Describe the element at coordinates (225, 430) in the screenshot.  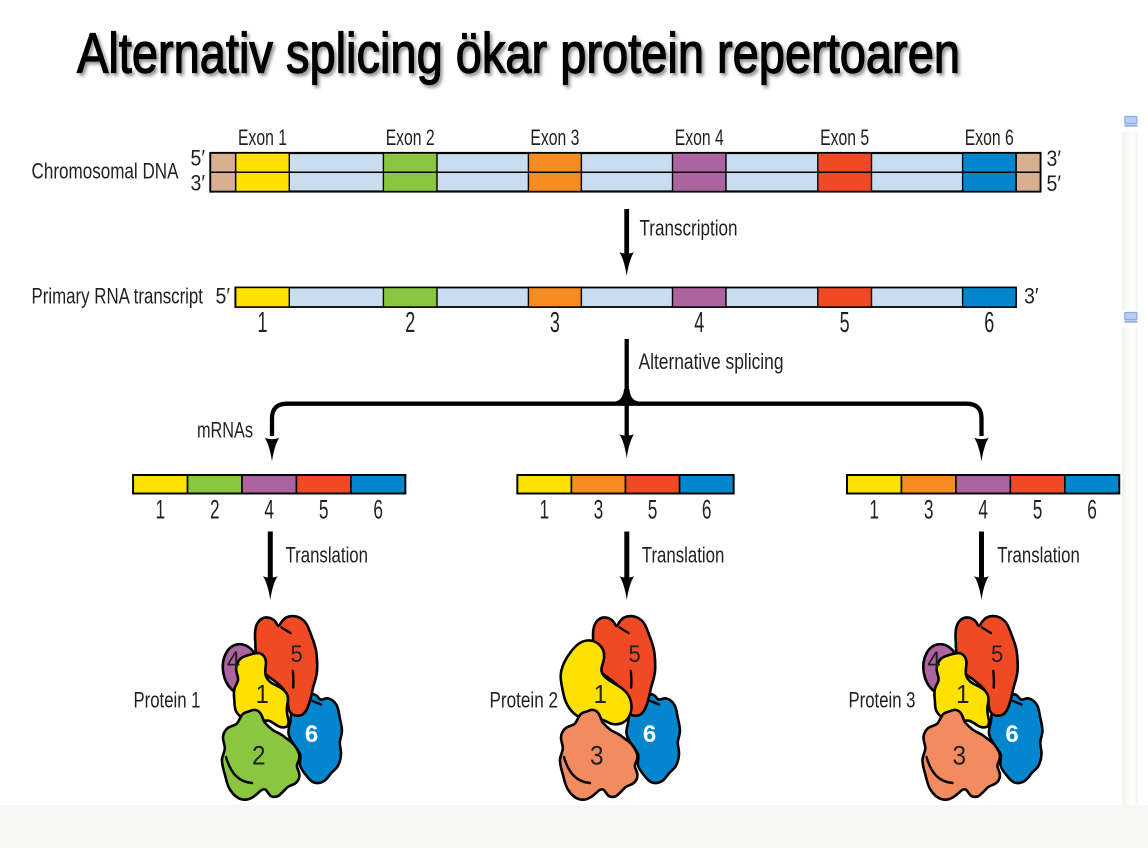
I see `svg-text: mRNAs` at that location.